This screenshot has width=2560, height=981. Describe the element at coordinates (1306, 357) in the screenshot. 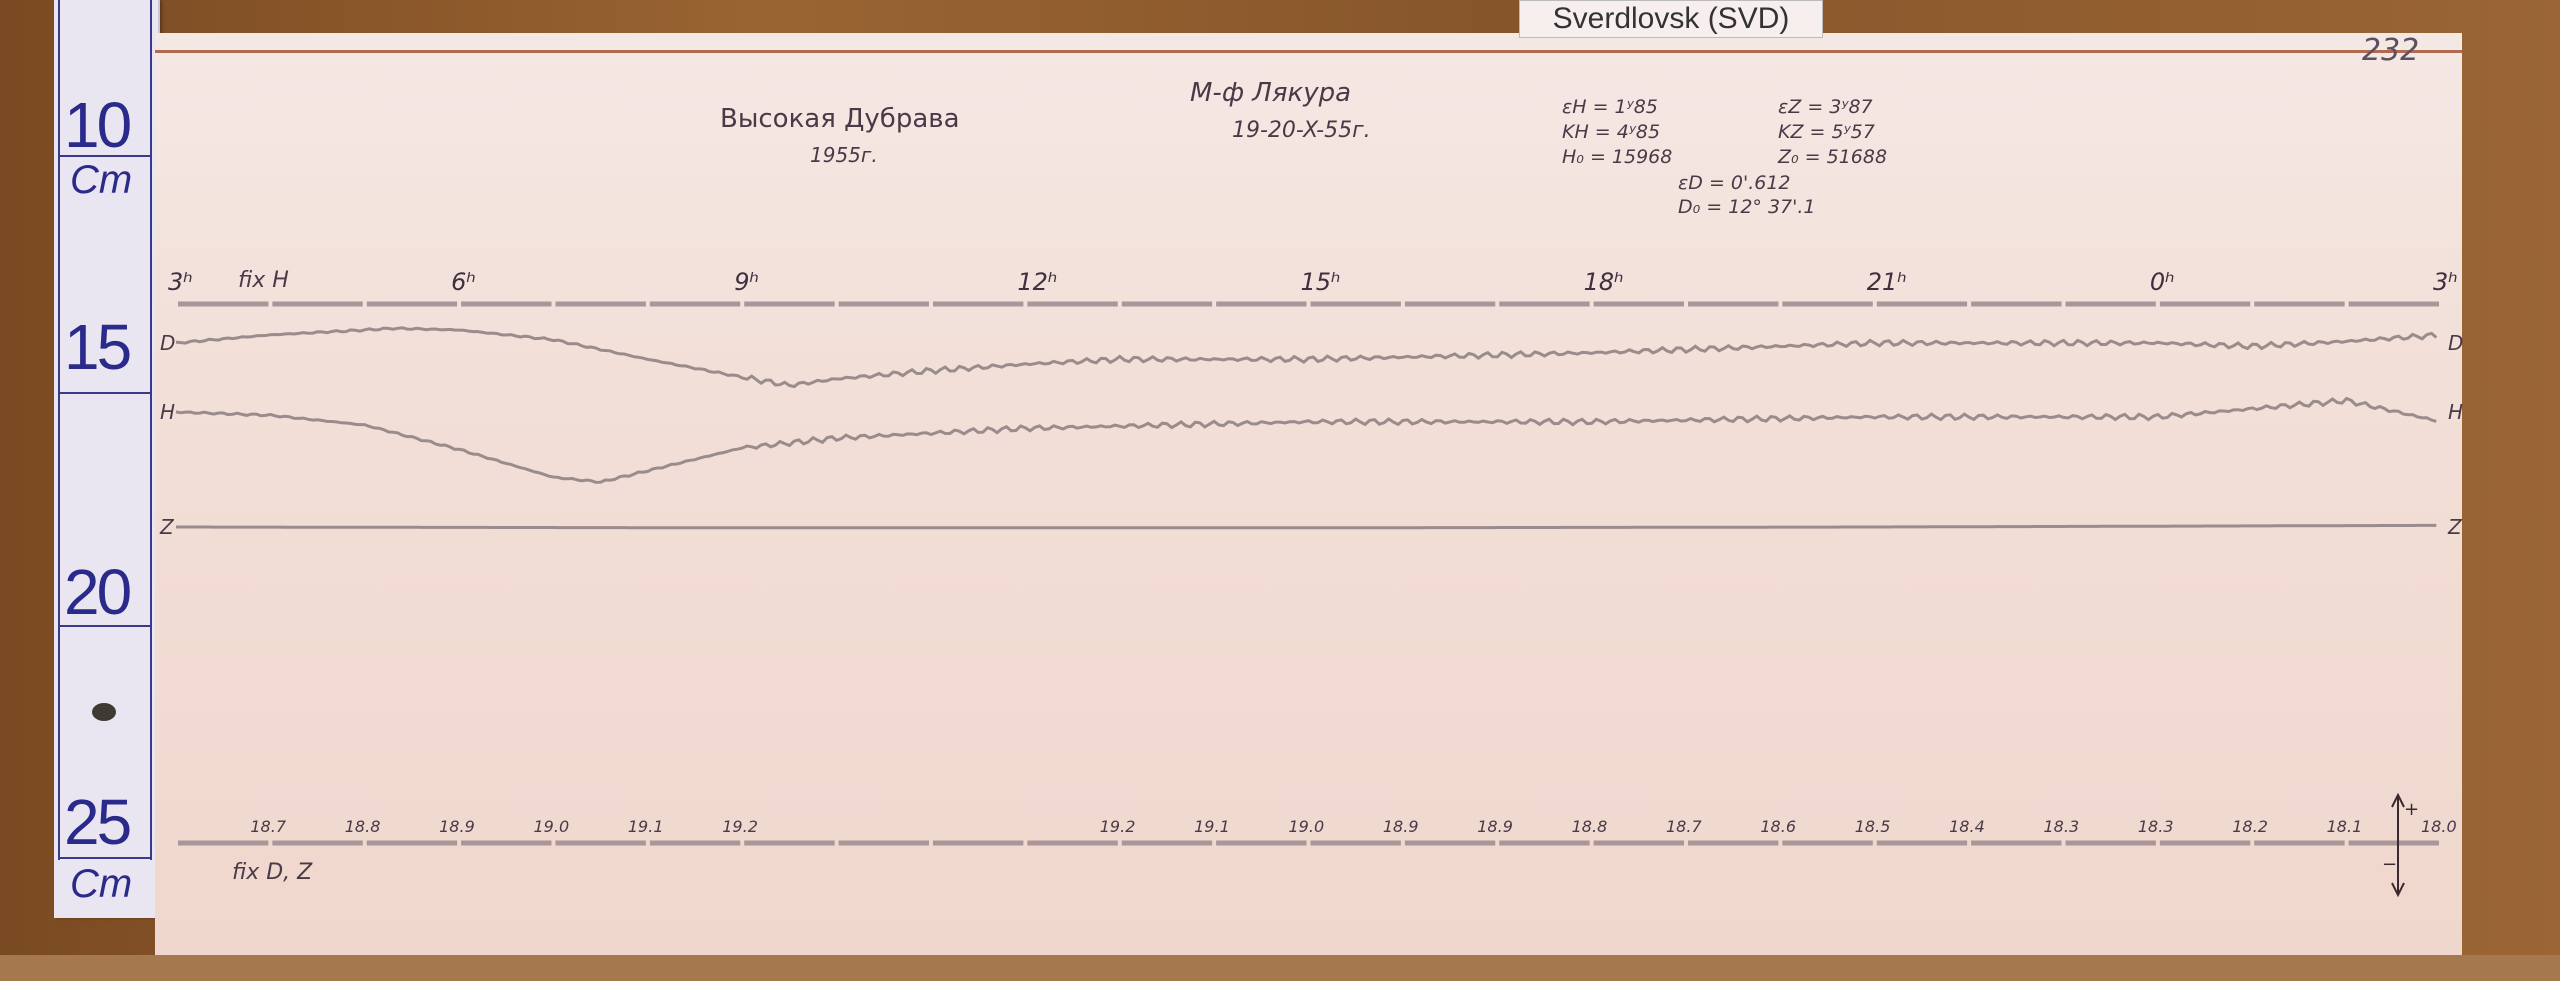

I see `trace-d` at that location.